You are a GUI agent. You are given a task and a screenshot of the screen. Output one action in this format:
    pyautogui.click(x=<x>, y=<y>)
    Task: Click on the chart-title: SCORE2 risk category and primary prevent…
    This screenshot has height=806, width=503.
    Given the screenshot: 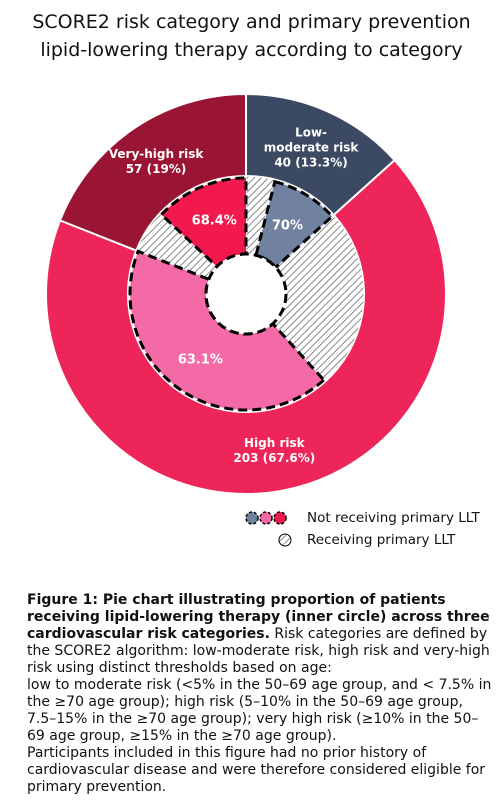 What is the action you would take?
    pyautogui.click(x=251, y=36)
    